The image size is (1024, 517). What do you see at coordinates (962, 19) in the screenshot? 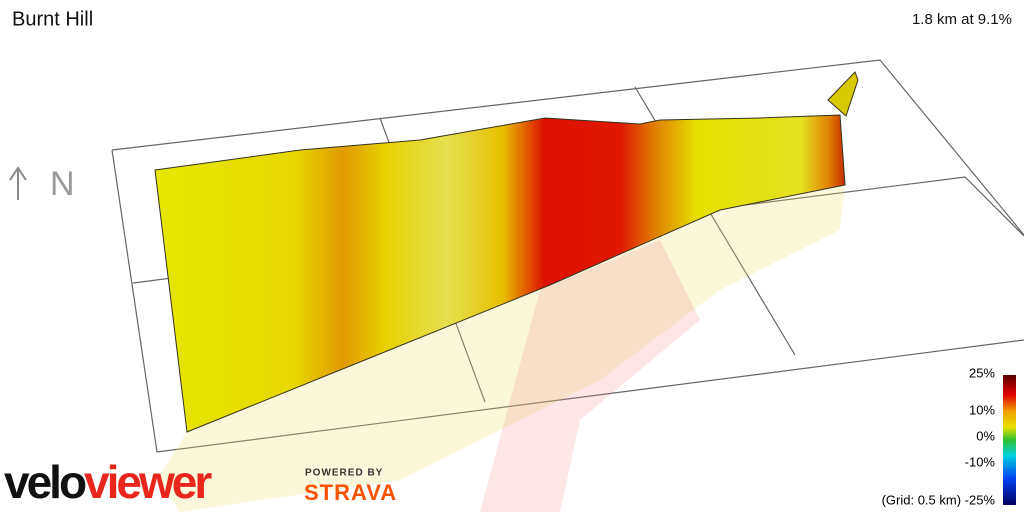
I see `stat: 1.8 km at 9.1%` at bounding box center [962, 19].